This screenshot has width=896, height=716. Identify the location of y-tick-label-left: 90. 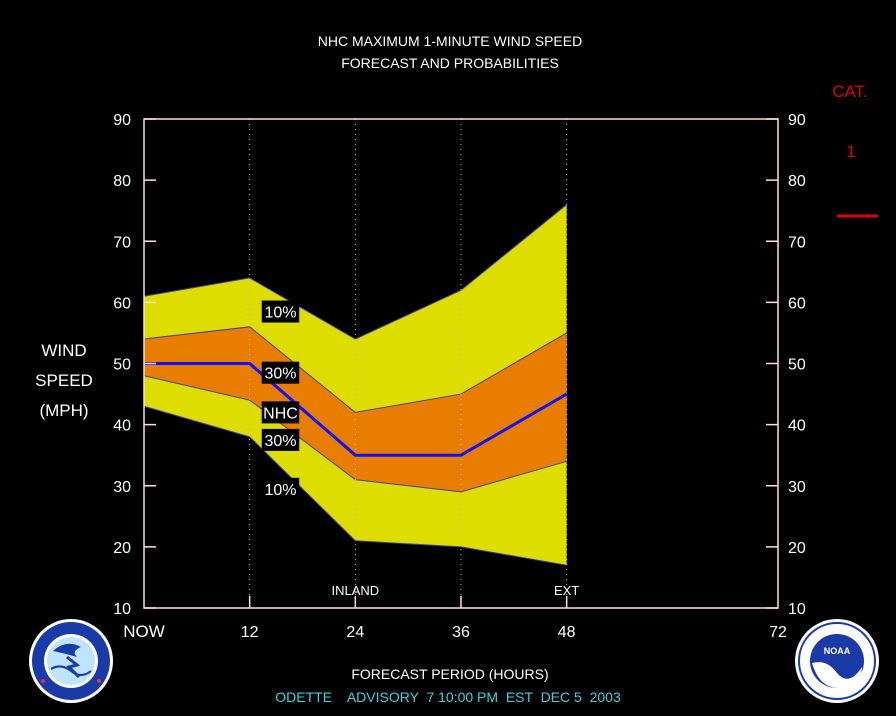
(122, 120).